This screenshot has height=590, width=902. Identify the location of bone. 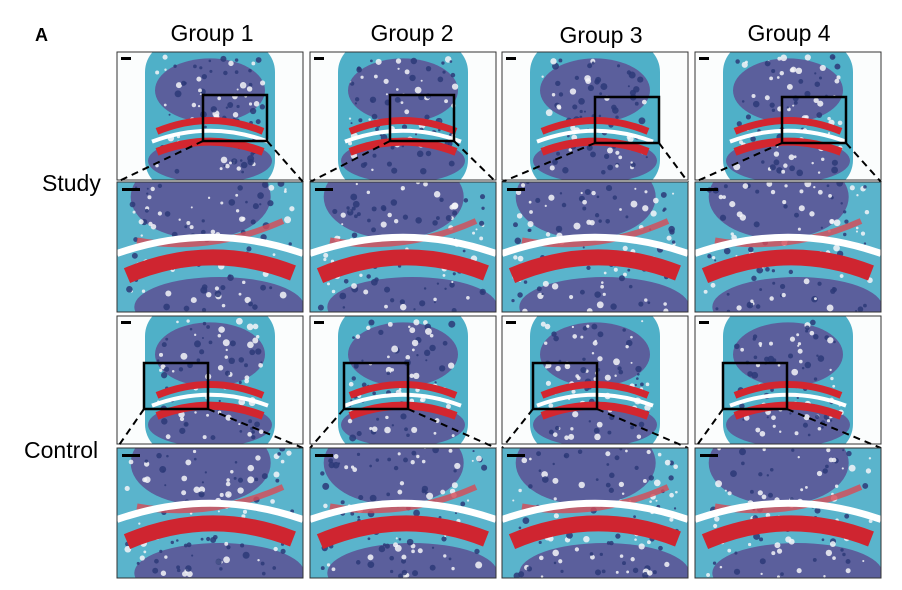
(393, 476).